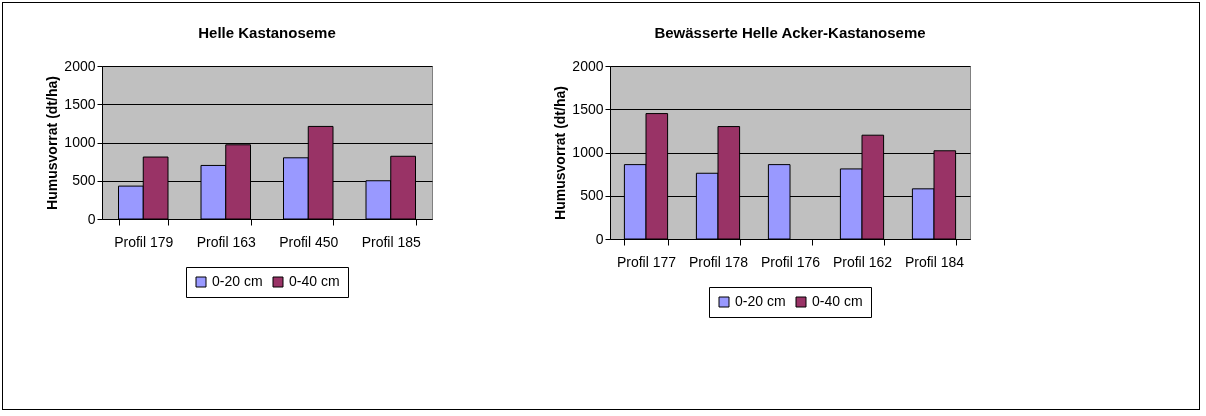 The image size is (1206, 416). I want to click on x-tick-label: Profil 162, so click(862, 261).